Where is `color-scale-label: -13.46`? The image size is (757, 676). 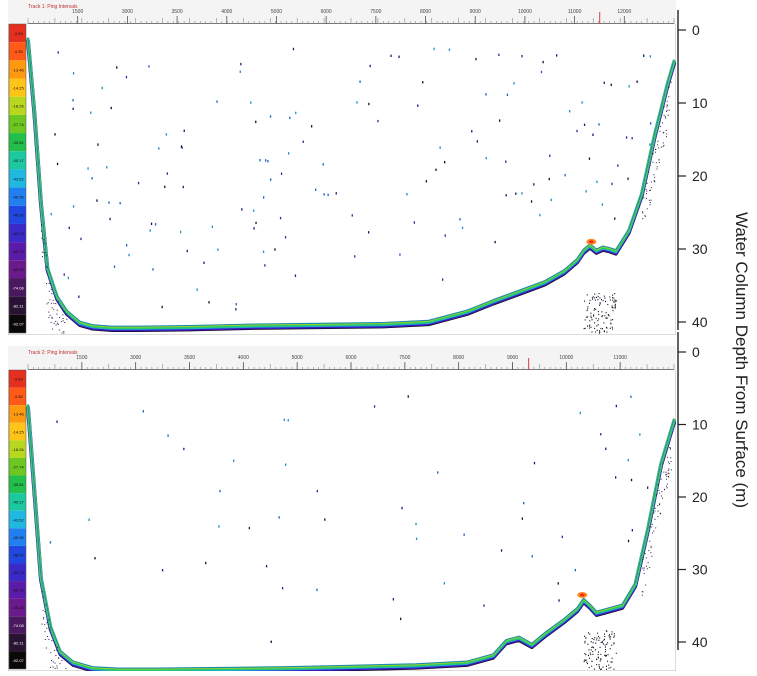
color-scale-label: -13.46 is located at coordinates (18, 414).